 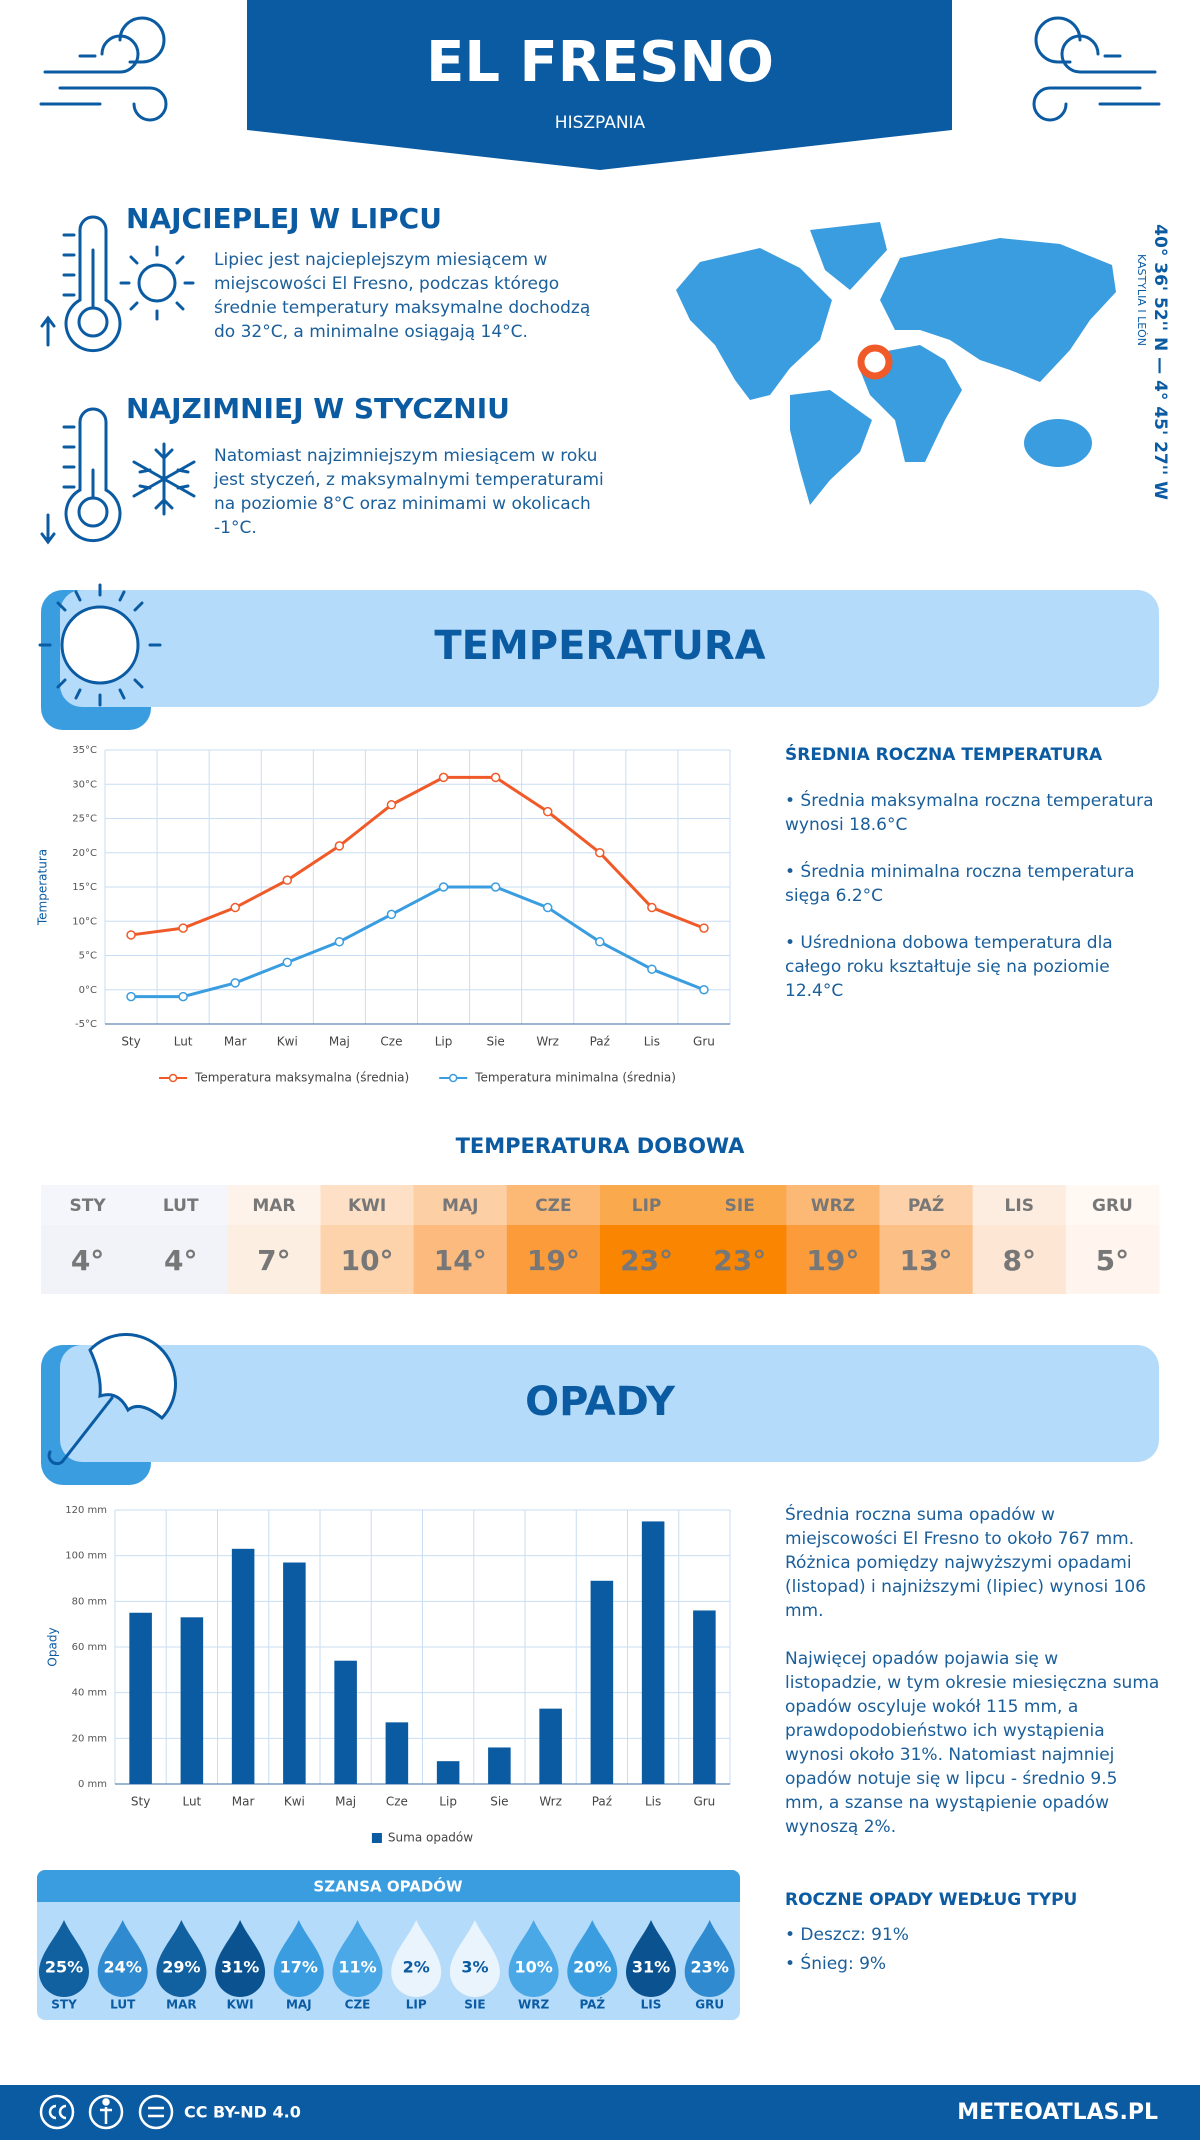 What do you see at coordinates (299, 2005) in the screenshot?
I see `rain-chance-month: MAJ` at bounding box center [299, 2005].